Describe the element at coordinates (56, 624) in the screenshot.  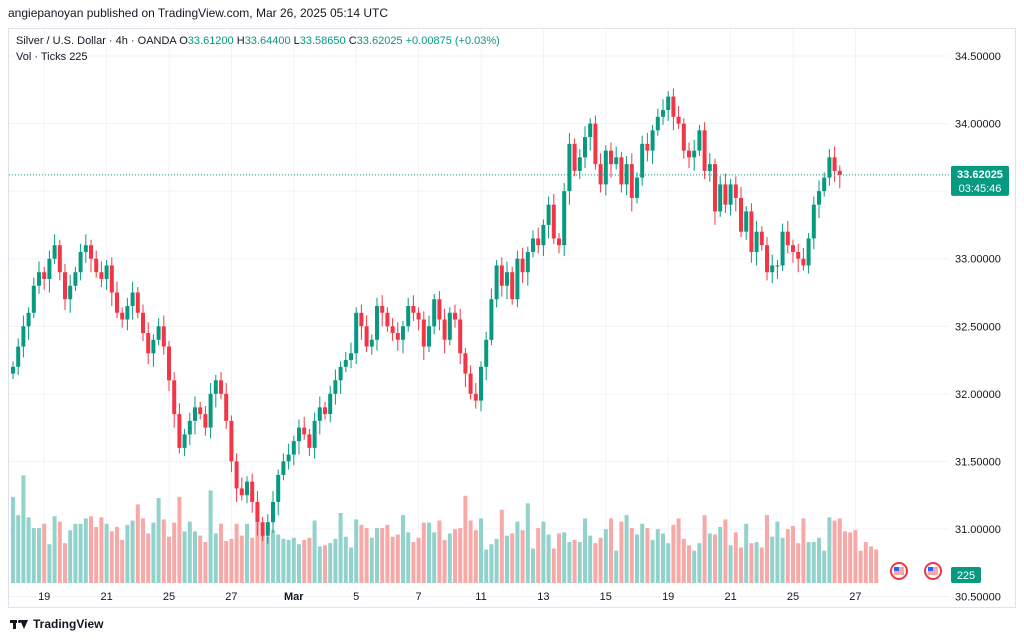
I see `tradingview-footer: TradingView` at that location.